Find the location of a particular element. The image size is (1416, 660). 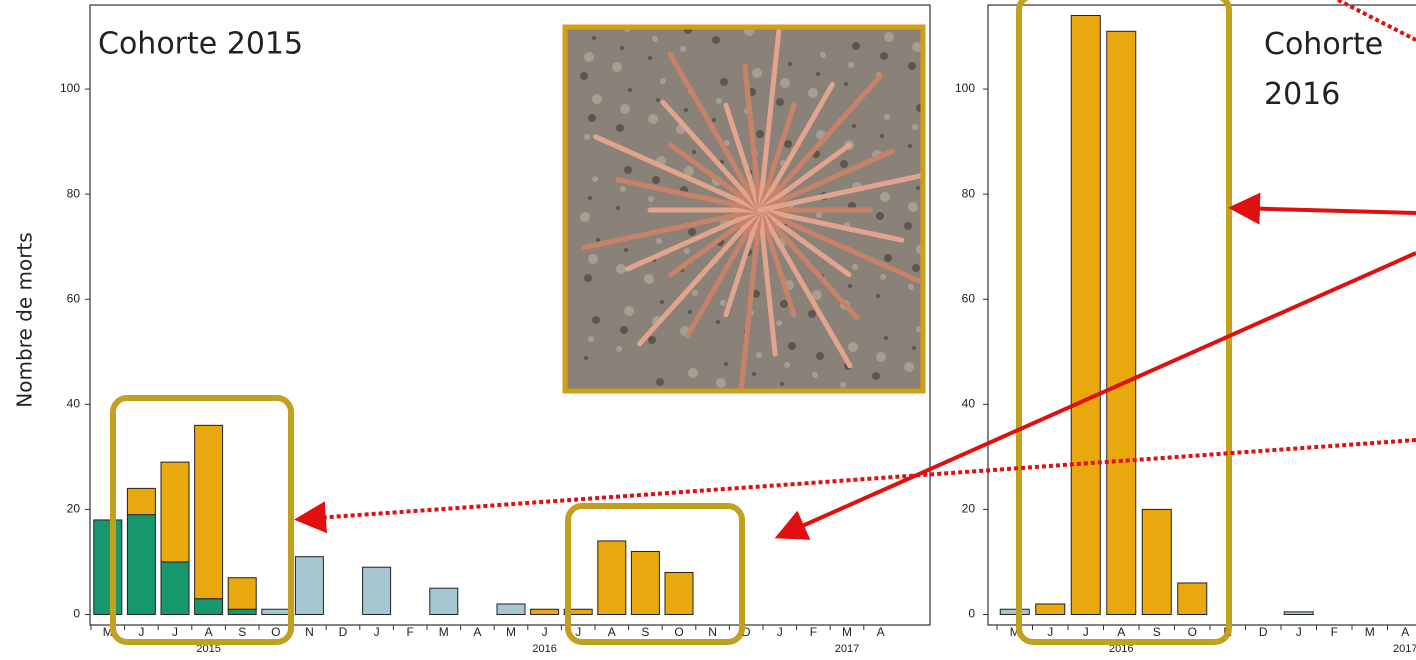

y-tick-label: 20 is located at coordinates (74, 509).